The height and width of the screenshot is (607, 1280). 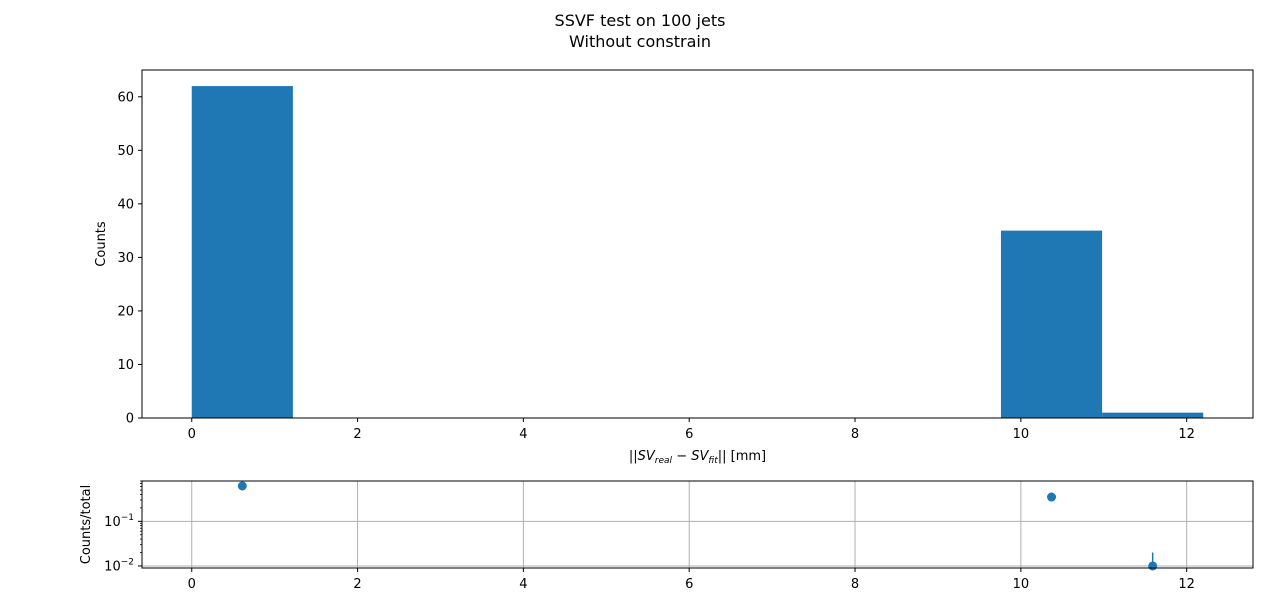 I want to click on histogram-y-tick-label: 20, so click(x=125, y=311).